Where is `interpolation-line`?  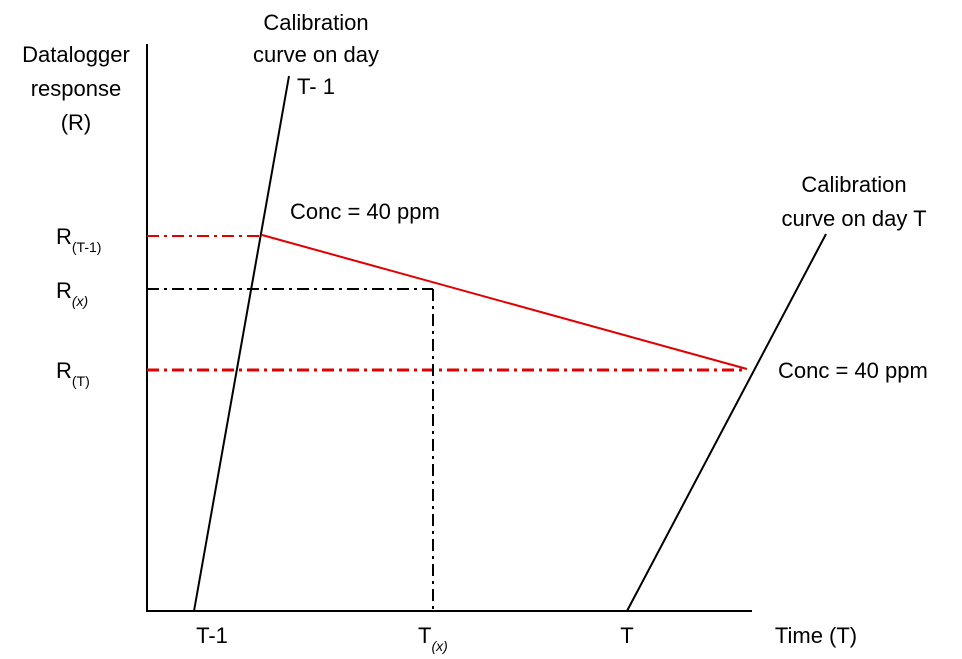 interpolation-line is located at coordinates (504, 302).